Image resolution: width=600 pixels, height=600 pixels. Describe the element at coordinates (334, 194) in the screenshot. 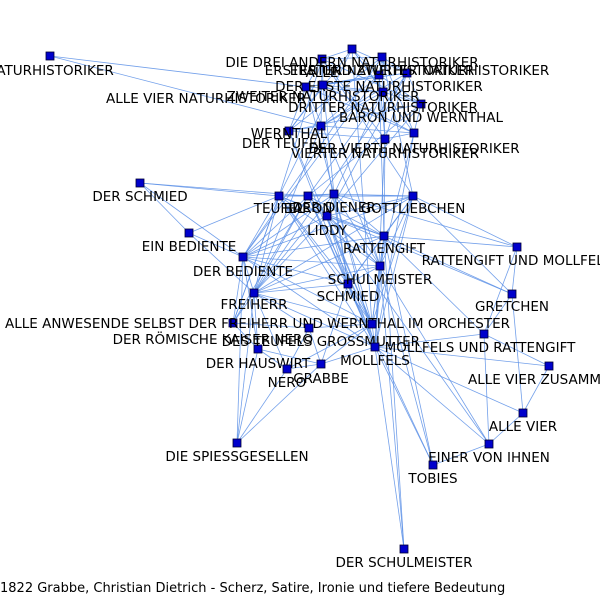

I see `node-7-marker` at that location.